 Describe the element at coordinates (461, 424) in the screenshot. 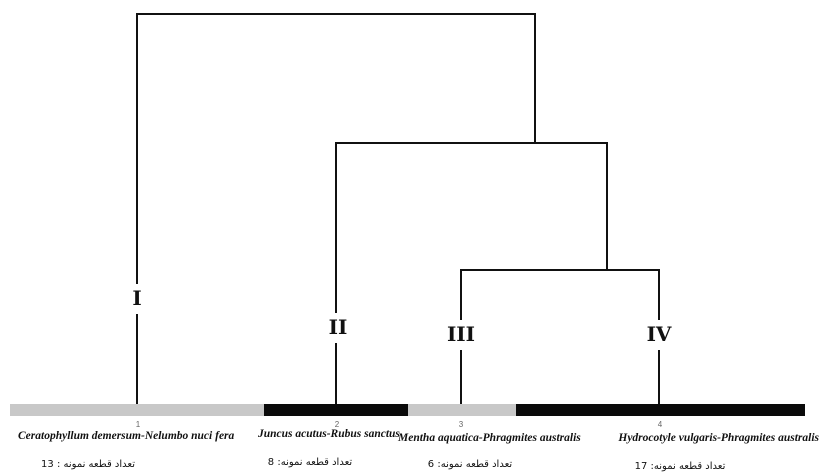

I see `group-number-3: 3` at that location.